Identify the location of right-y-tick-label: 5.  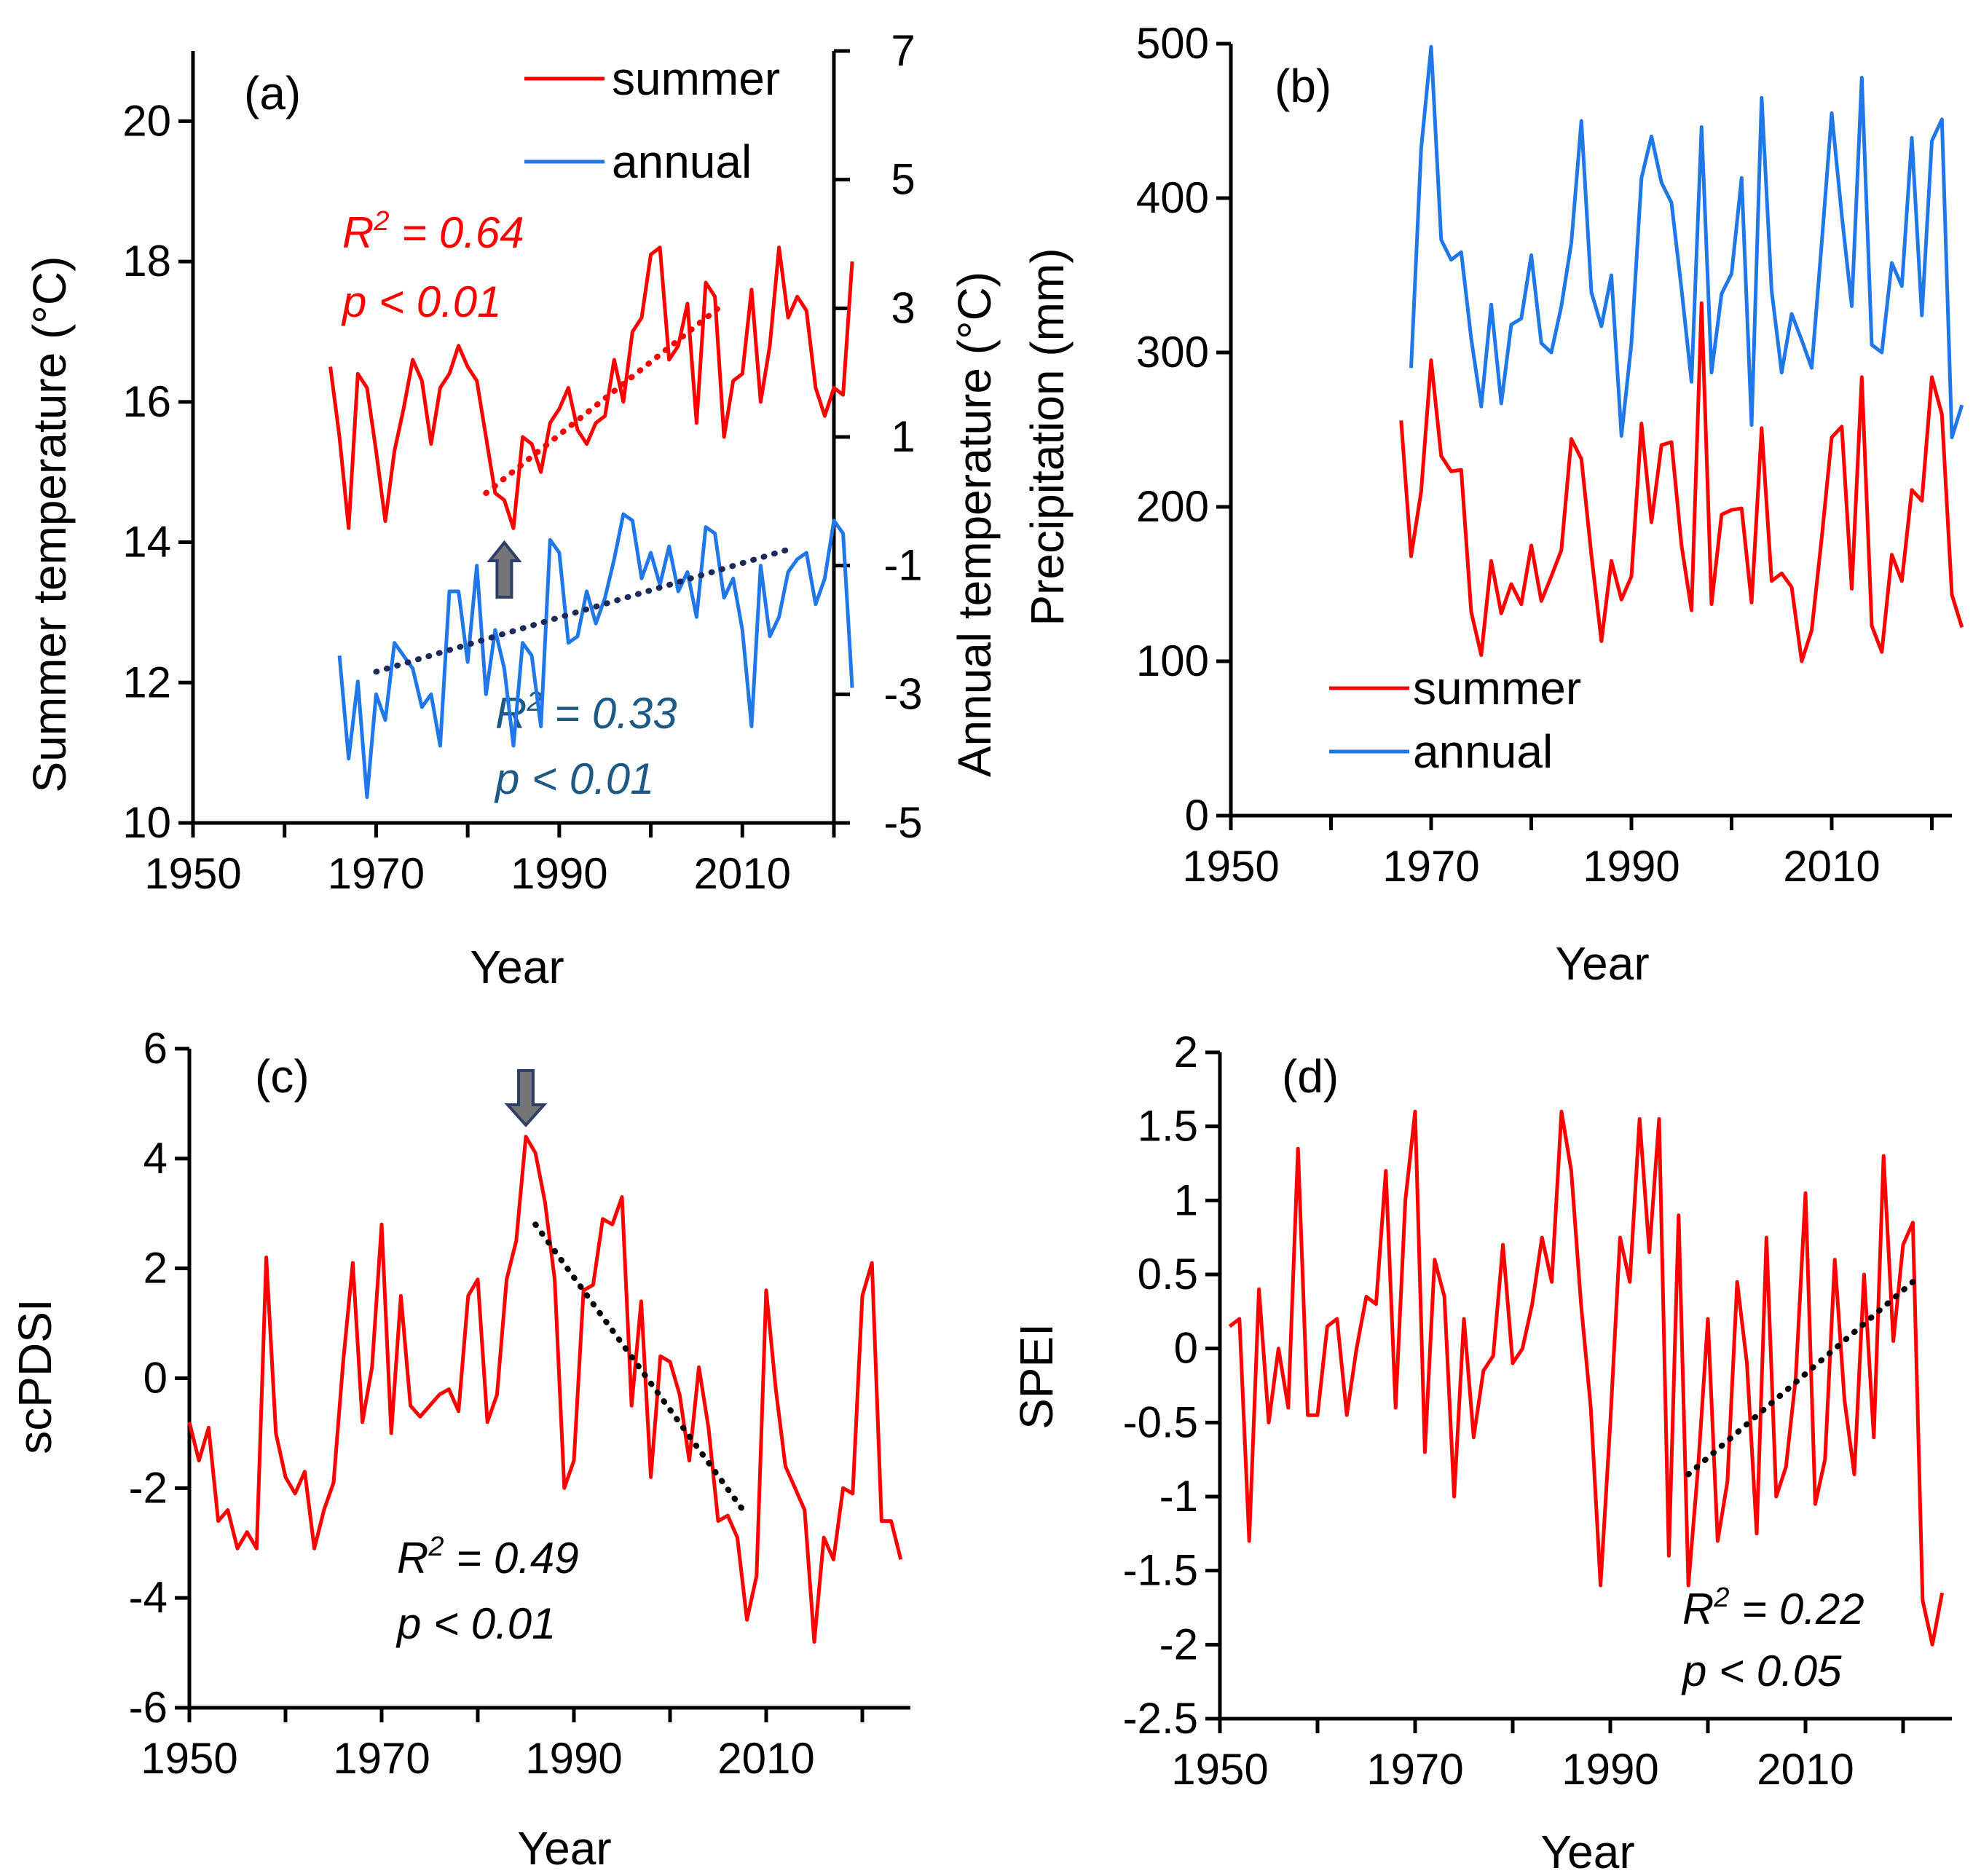
(903, 179).